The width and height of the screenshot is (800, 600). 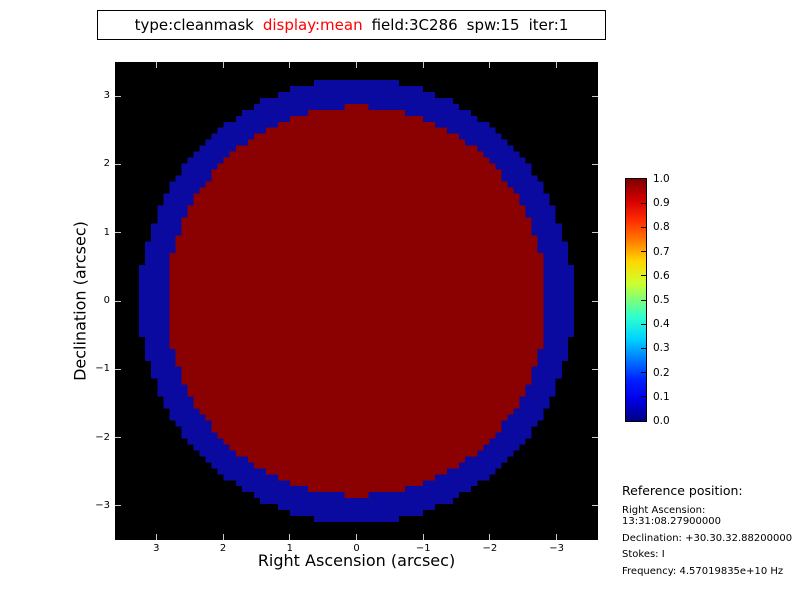 What do you see at coordinates (548, 25) in the screenshot?
I see `title-segment: iter:1` at bounding box center [548, 25].